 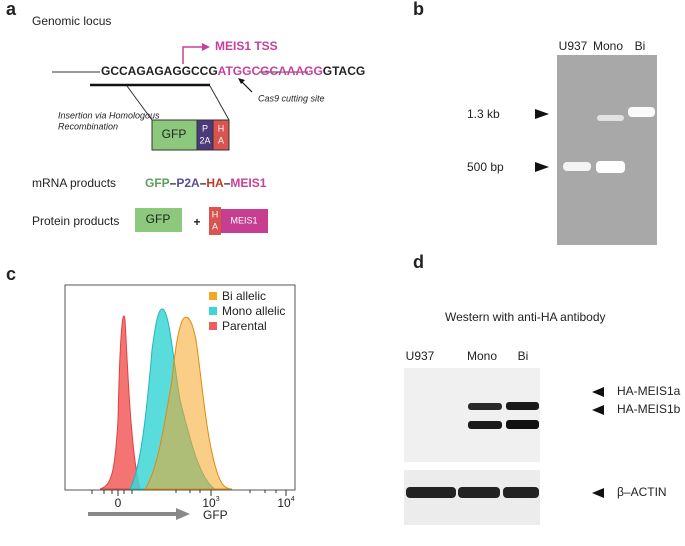 What do you see at coordinates (649, 409) in the screenshot?
I see `band-label: HA-MEIS1b` at bounding box center [649, 409].